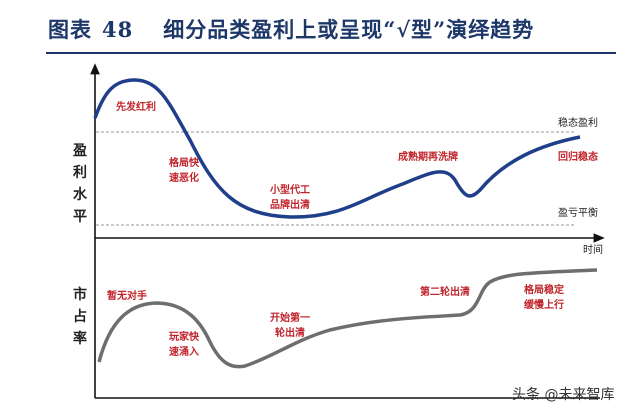 The height and width of the screenshot is (411, 640). What do you see at coordinates (544, 298) in the screenshot?
I see `annotation-stable-slow-rise: 格局稳定 缓慢上行` at bounding box center [544, 298].